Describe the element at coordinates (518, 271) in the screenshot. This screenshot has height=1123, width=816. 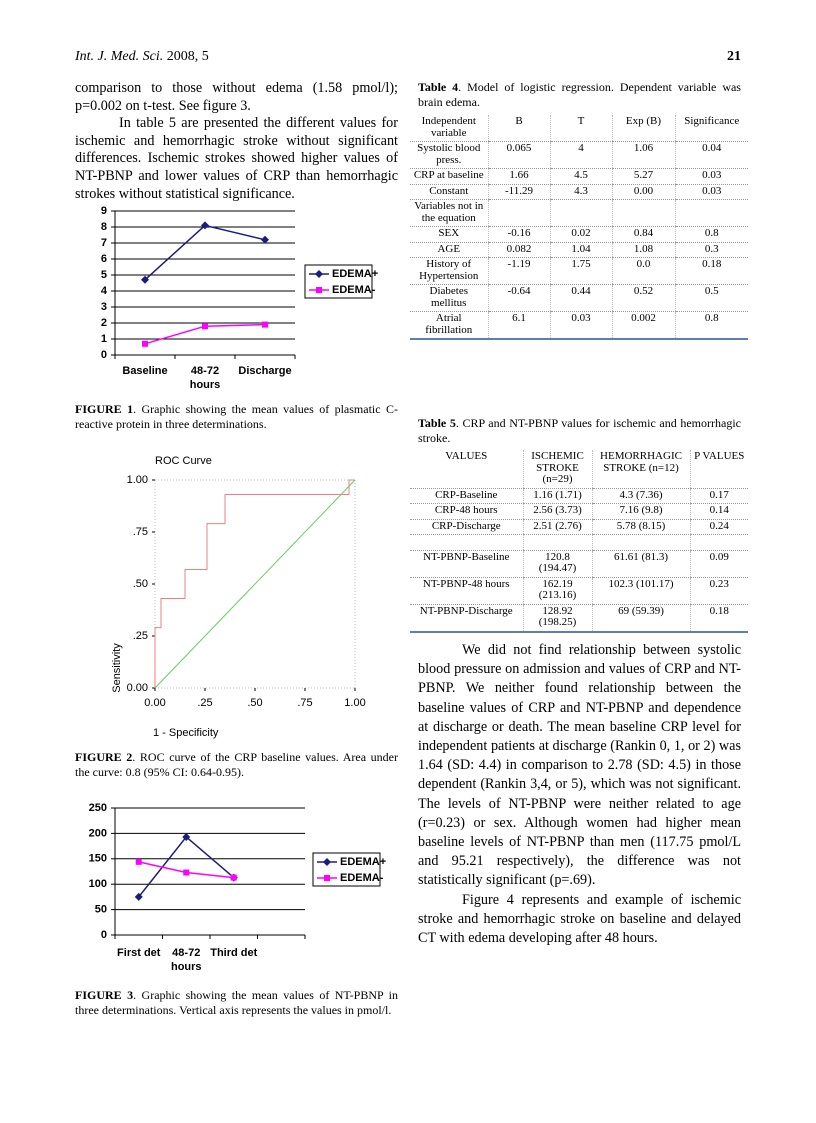
I see `table-cell: -1.19` at that location.